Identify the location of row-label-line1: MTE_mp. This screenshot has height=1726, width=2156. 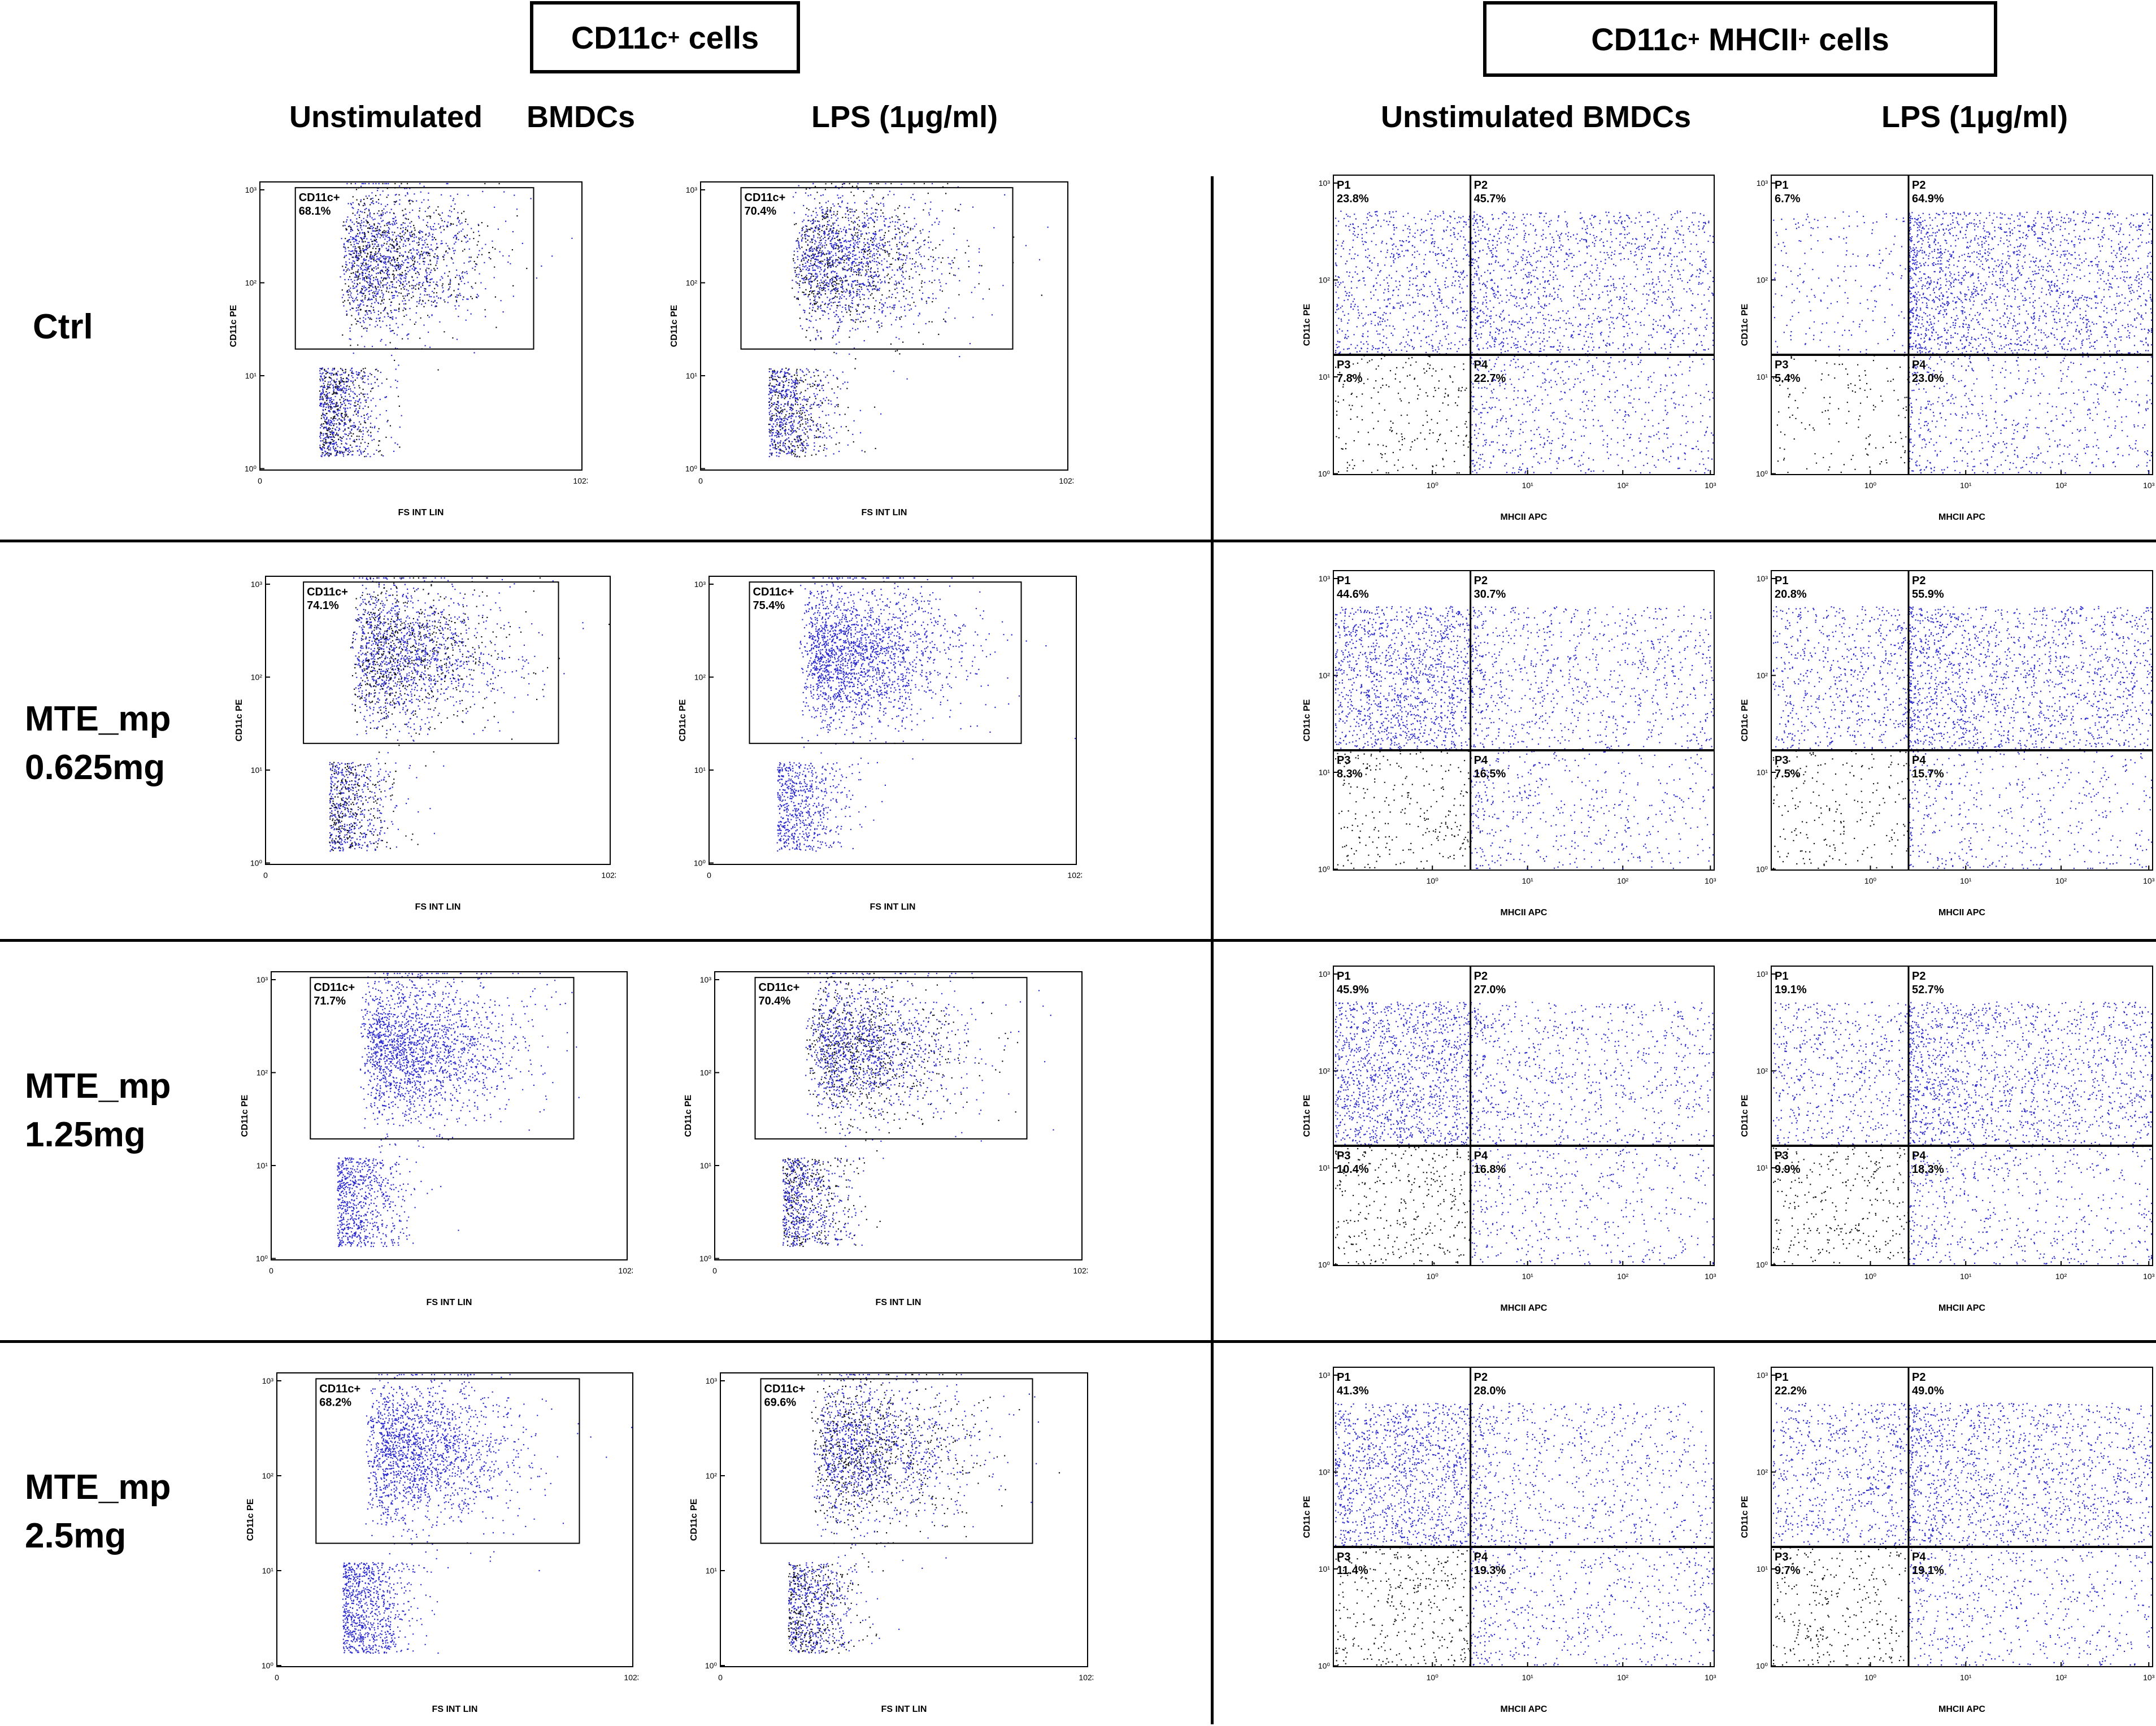
(98, 1487).